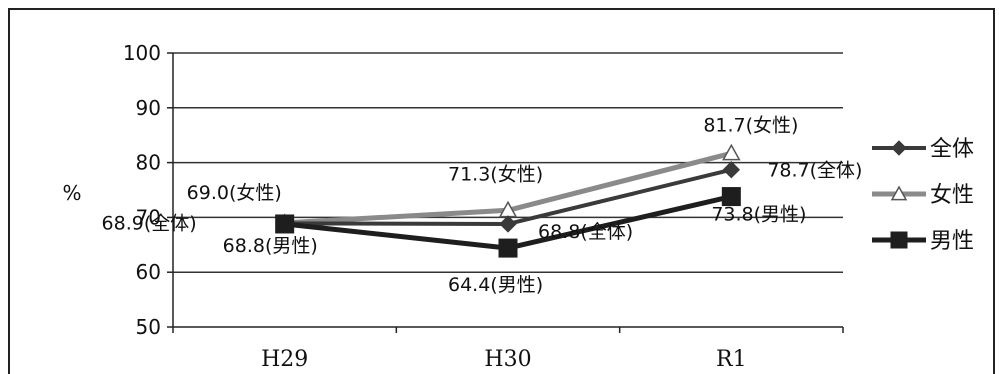 Image resolution: width=999 pixels, height=374 pixels. I want to click on y-tick-label: 60, so click(148, 272).